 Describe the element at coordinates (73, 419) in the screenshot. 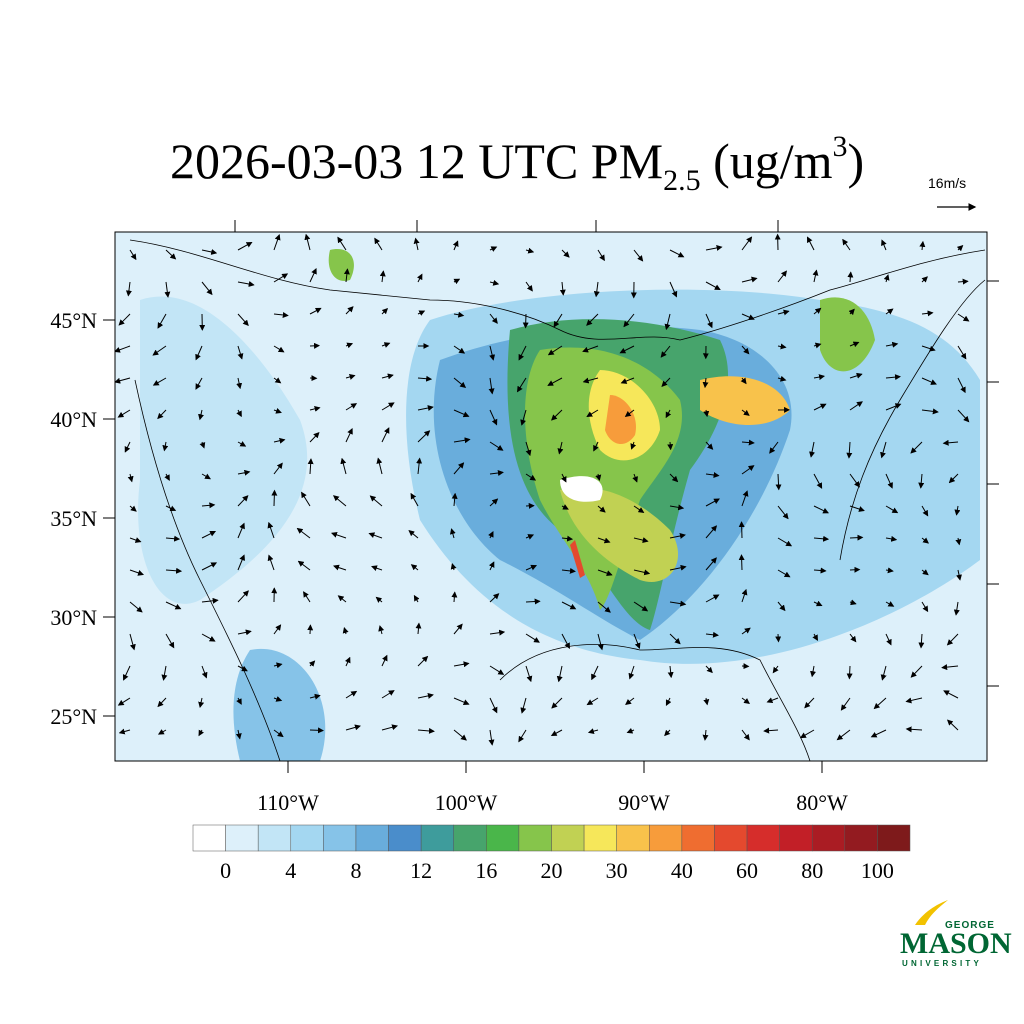

I see `lat-tick-label: 40°N` at that location.